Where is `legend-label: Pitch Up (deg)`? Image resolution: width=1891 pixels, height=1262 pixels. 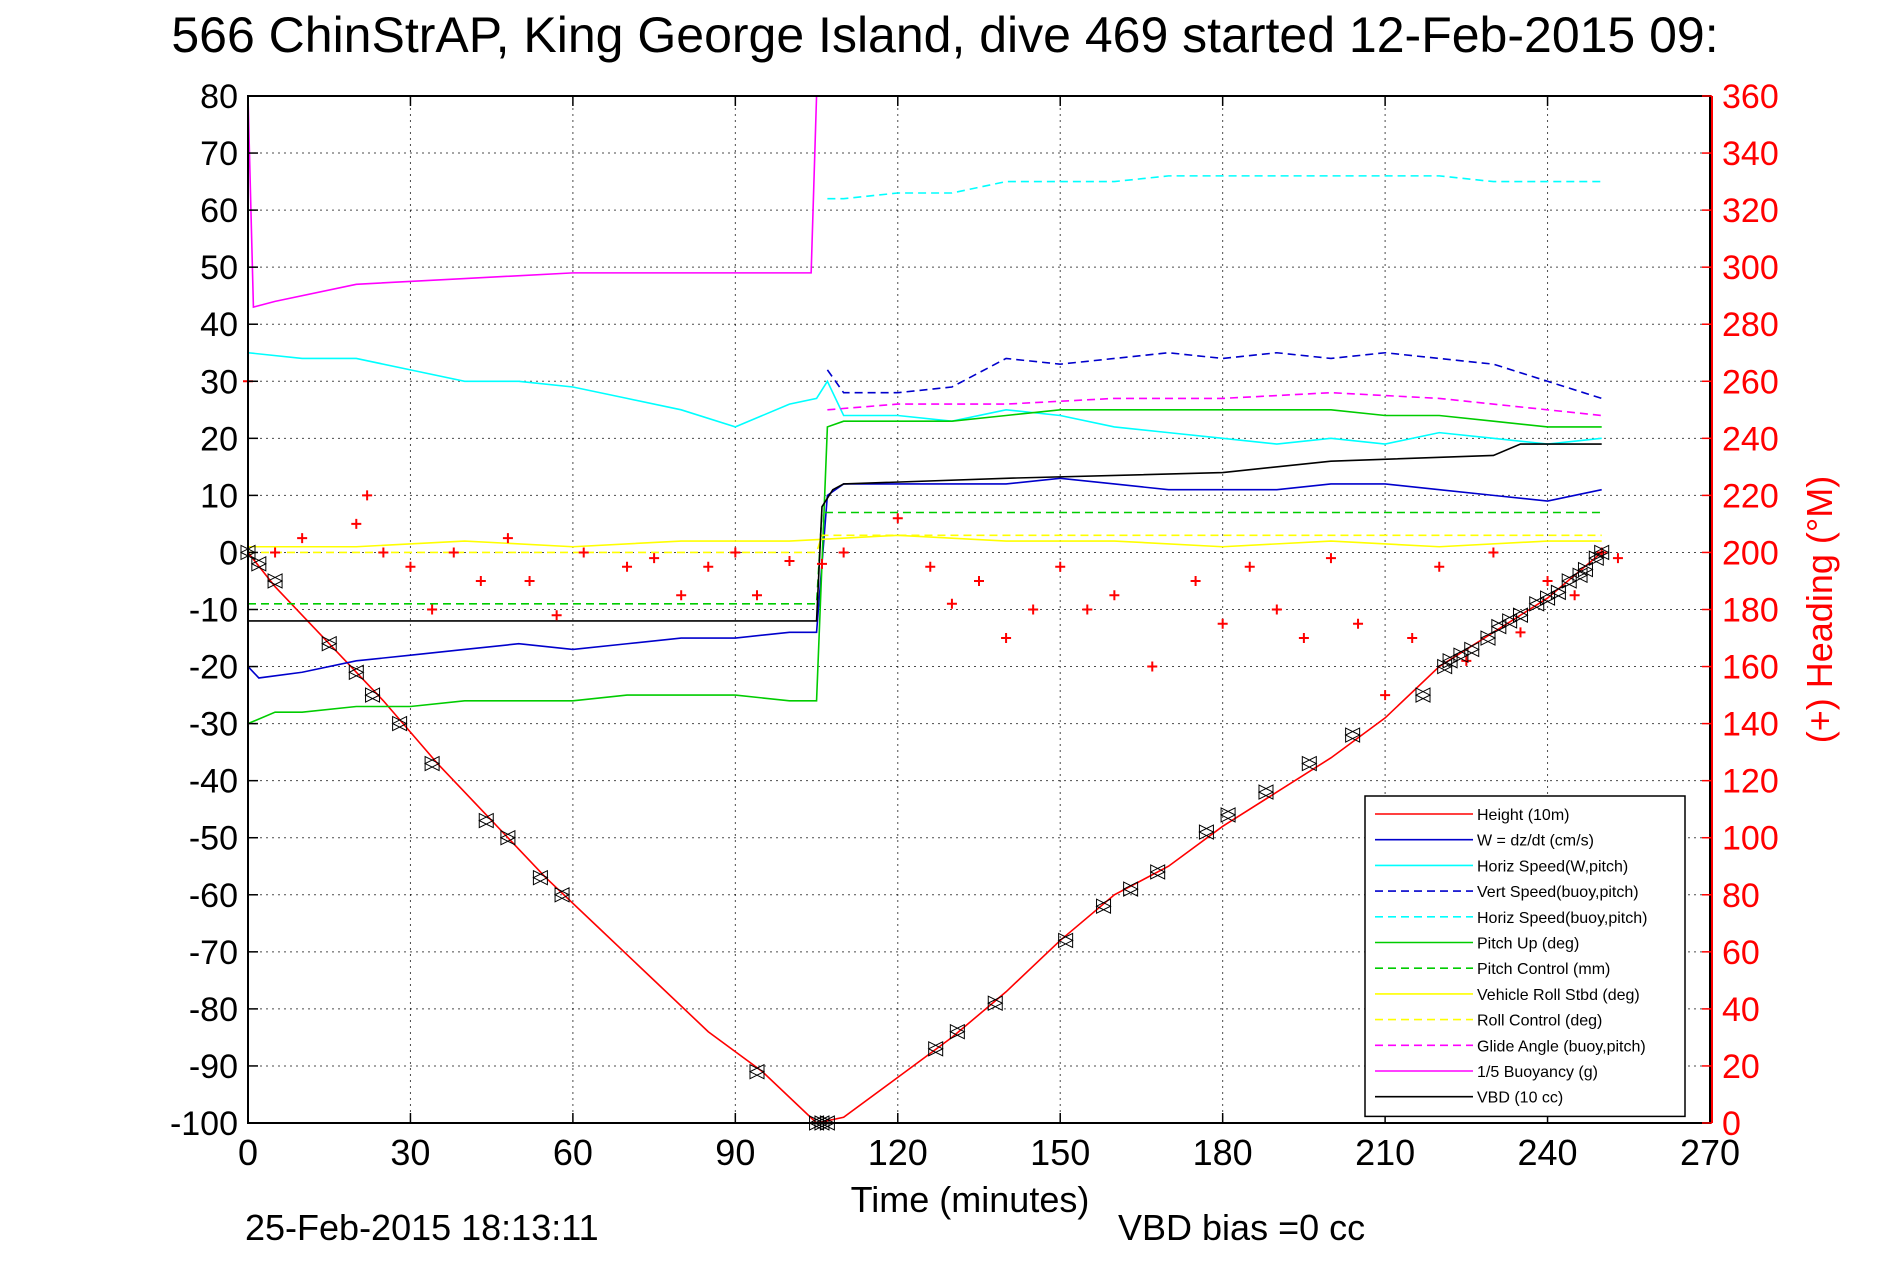
legend-label: Pitch Up (deg) is located at coordinates (1528, 944).